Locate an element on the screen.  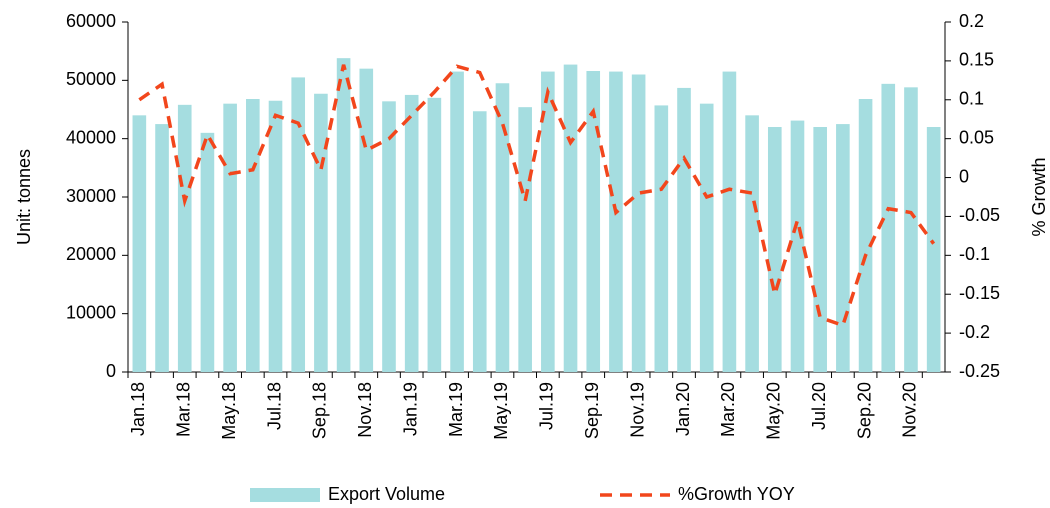
y-tick-label: 30000 is located at coordinates (91, 196).